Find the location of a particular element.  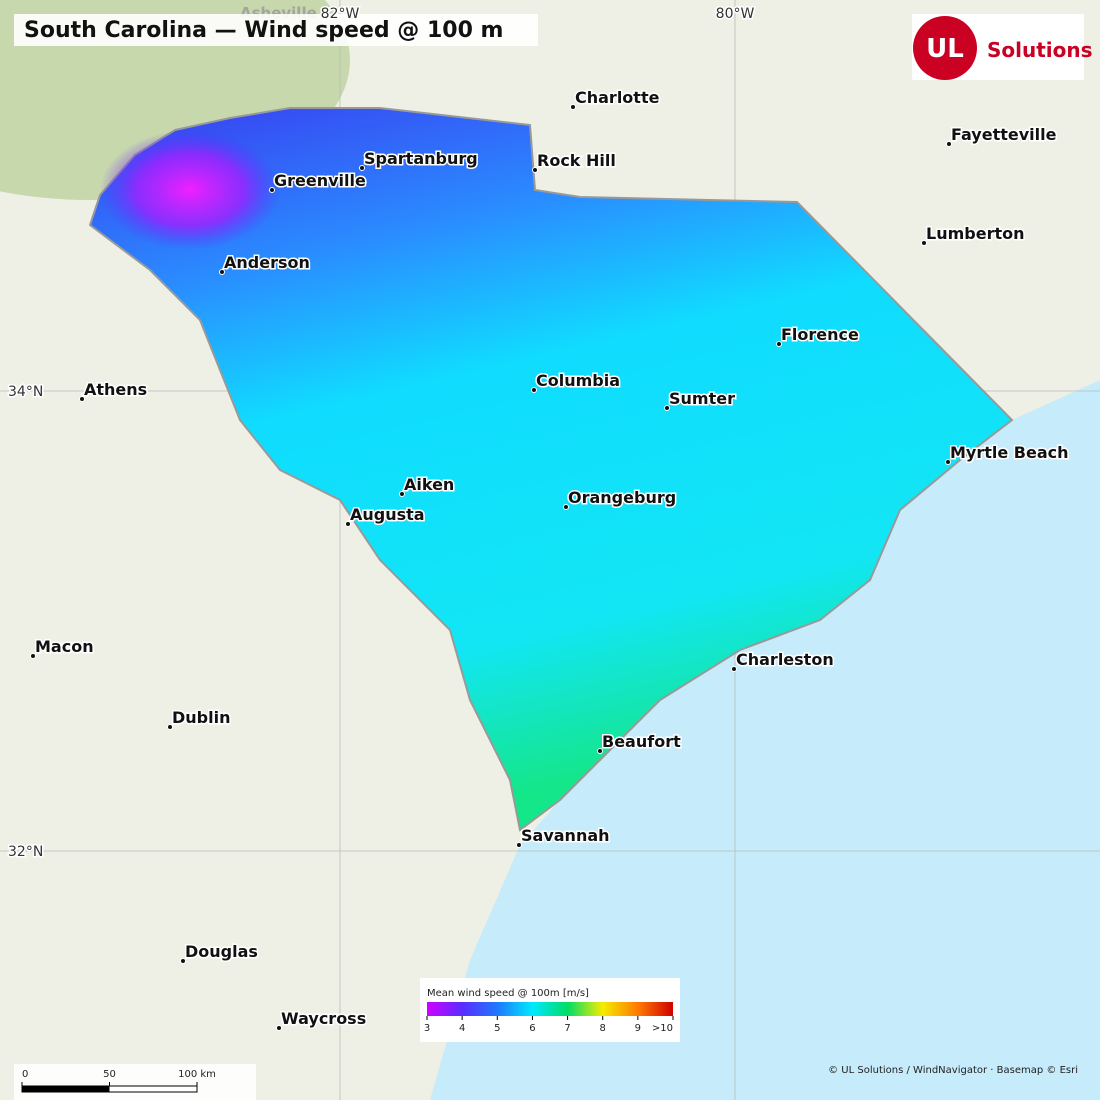

city-label: Lumberton is located at coordinates (975, 233).